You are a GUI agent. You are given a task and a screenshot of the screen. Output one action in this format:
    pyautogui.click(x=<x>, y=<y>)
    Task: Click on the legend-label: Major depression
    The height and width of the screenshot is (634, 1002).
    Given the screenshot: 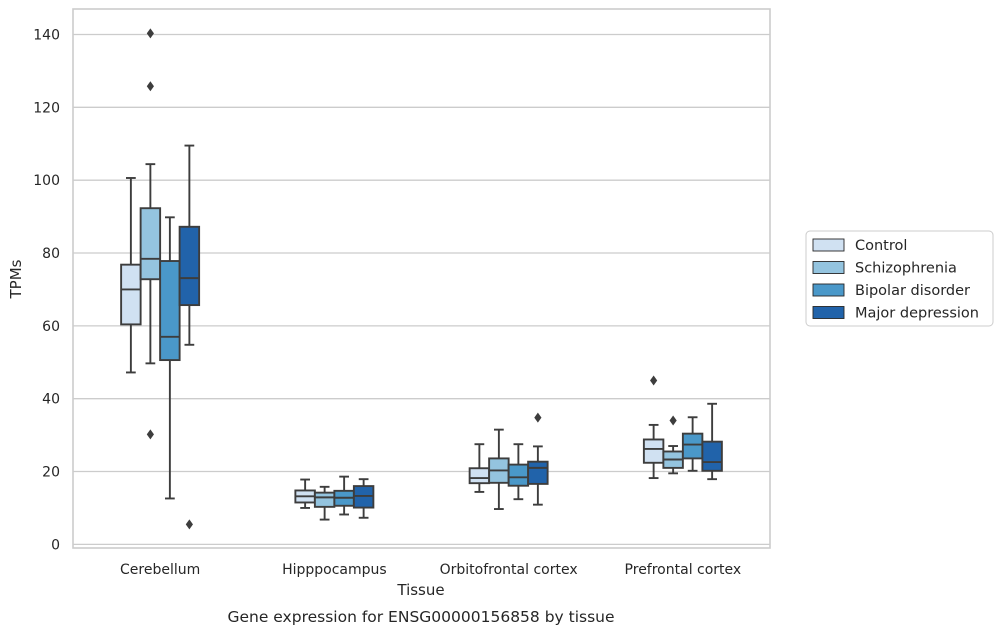 What is the action you would take?
    pyautogui.click(x=917, y=314)
    